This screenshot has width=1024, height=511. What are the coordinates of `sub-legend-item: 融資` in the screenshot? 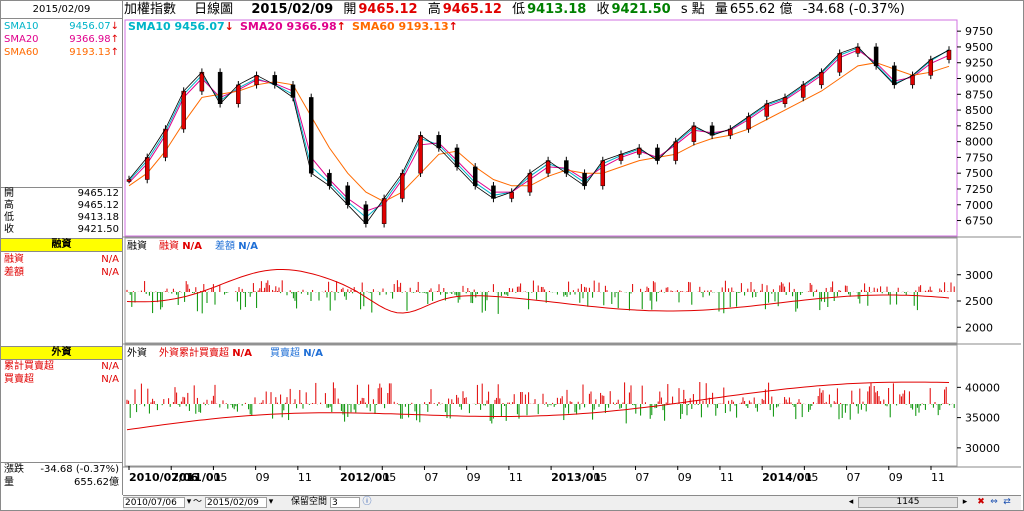 It's located at (137, 246).